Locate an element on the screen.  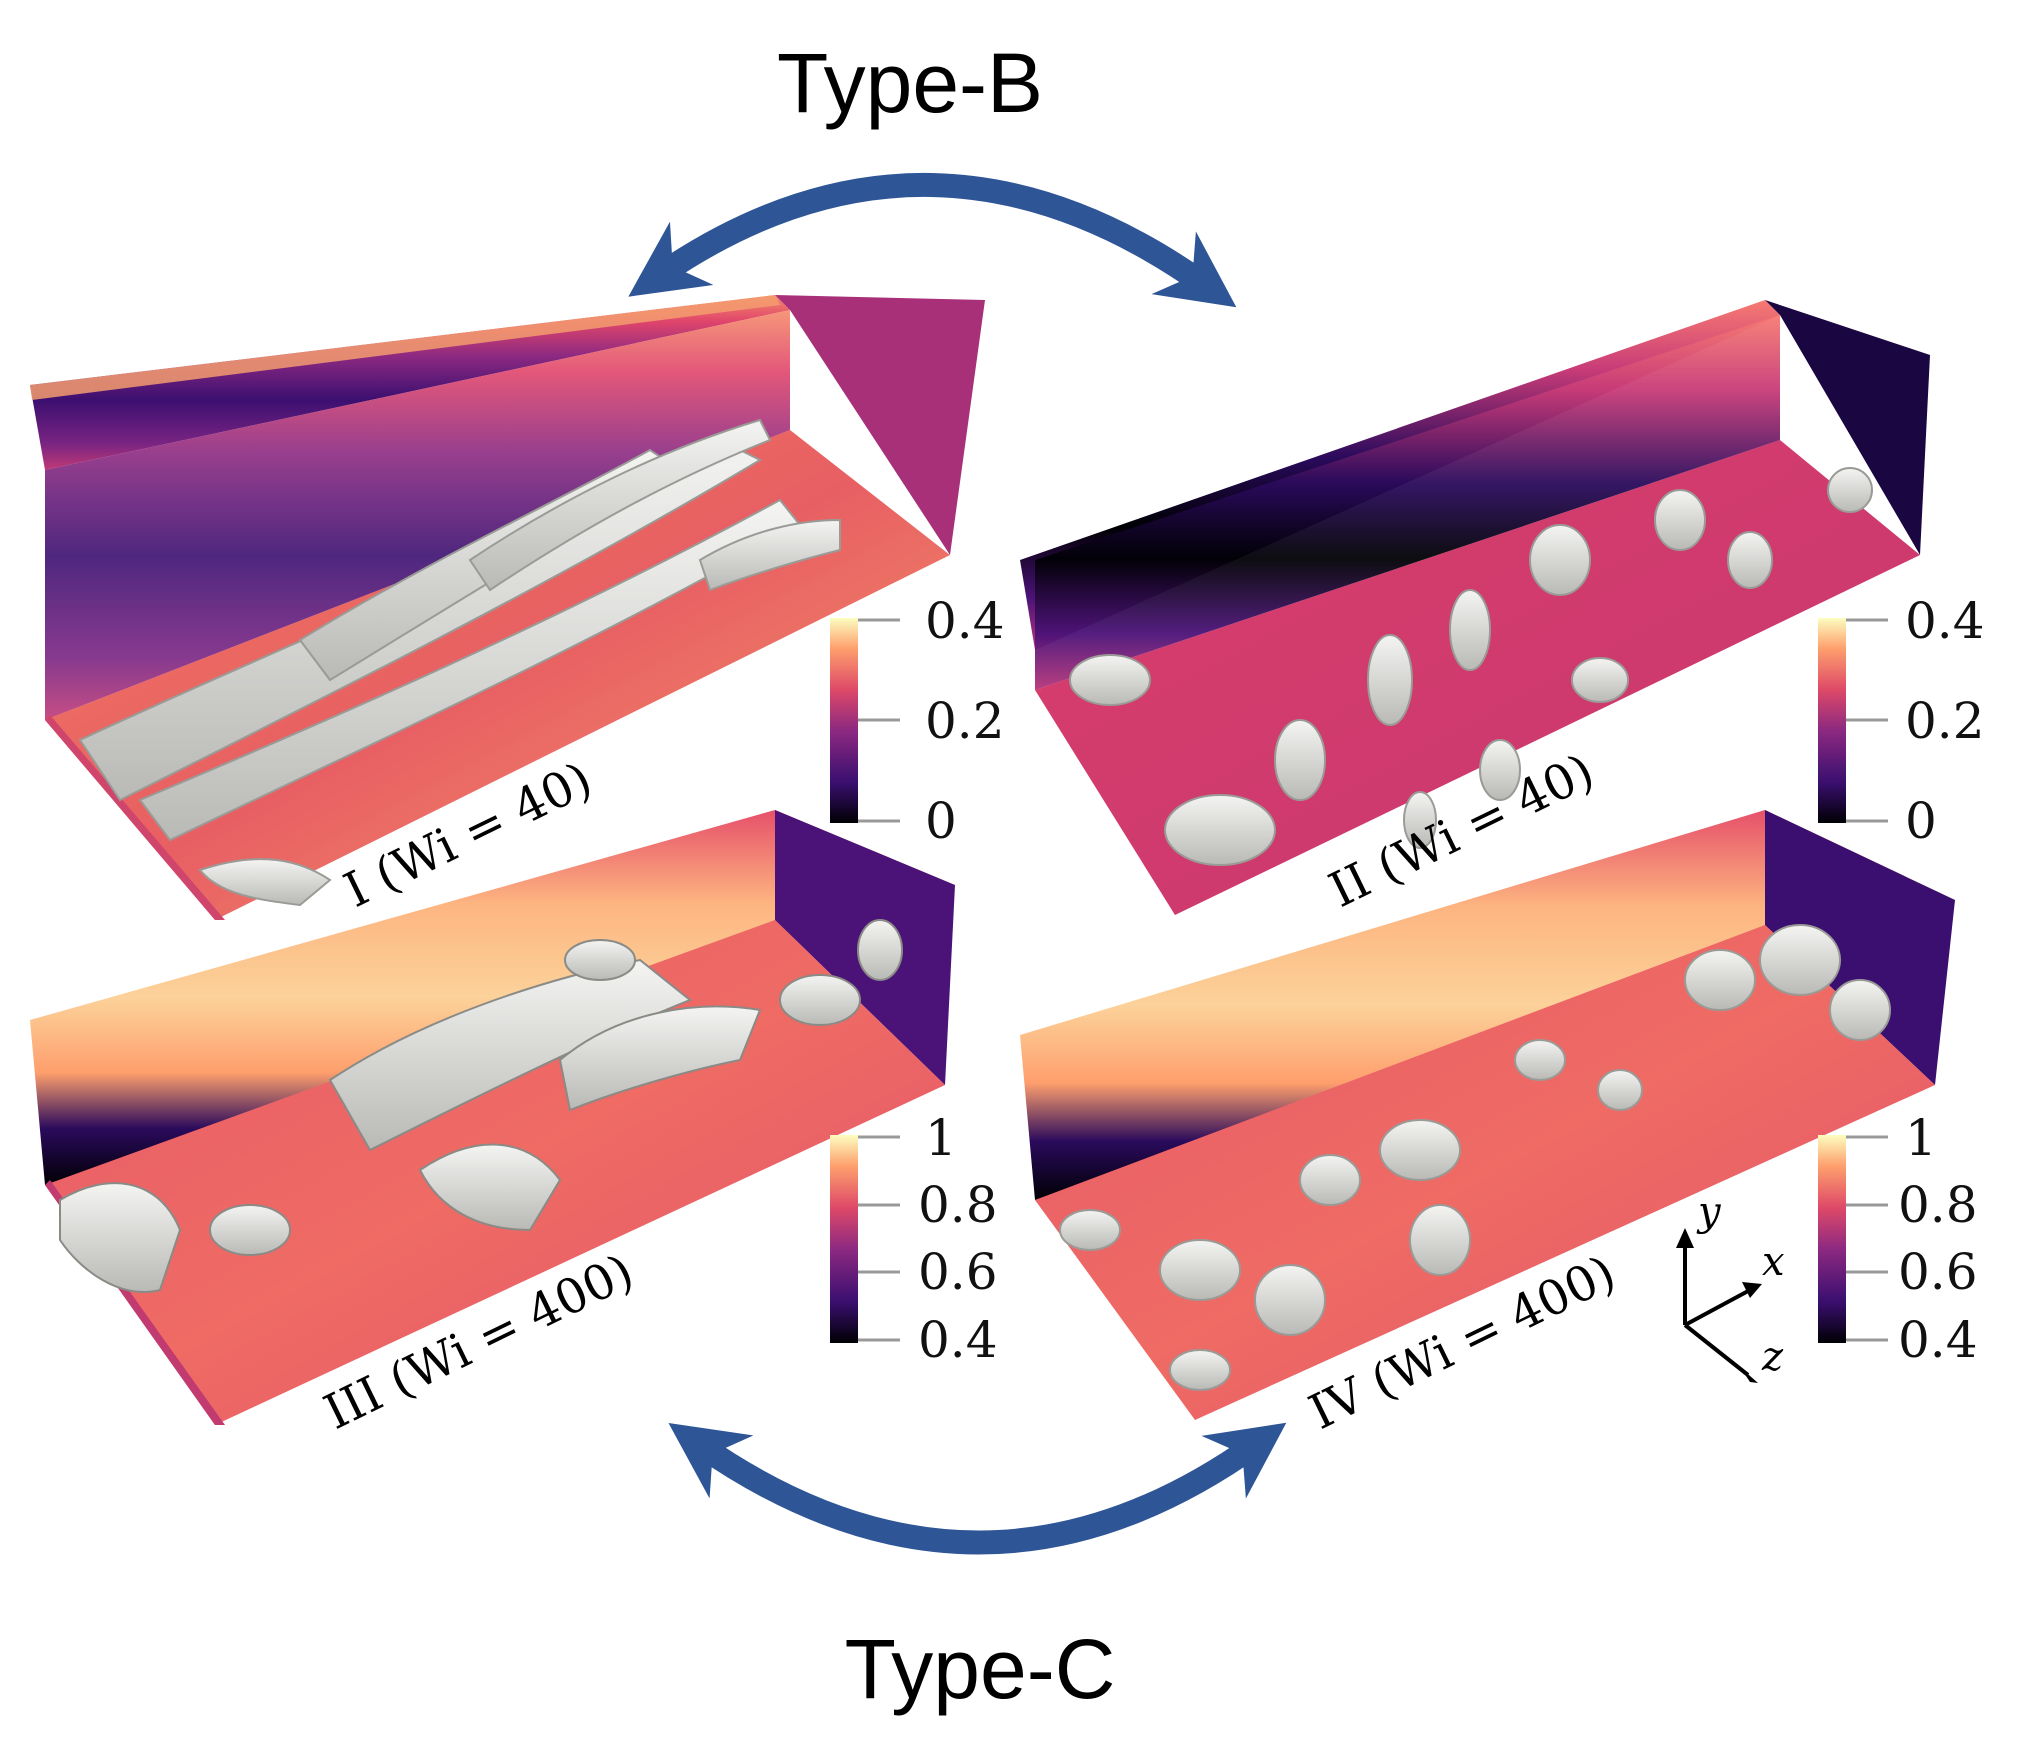
colorbar-II-tick-label: 0.2 is located at coordinates (1945, 721).